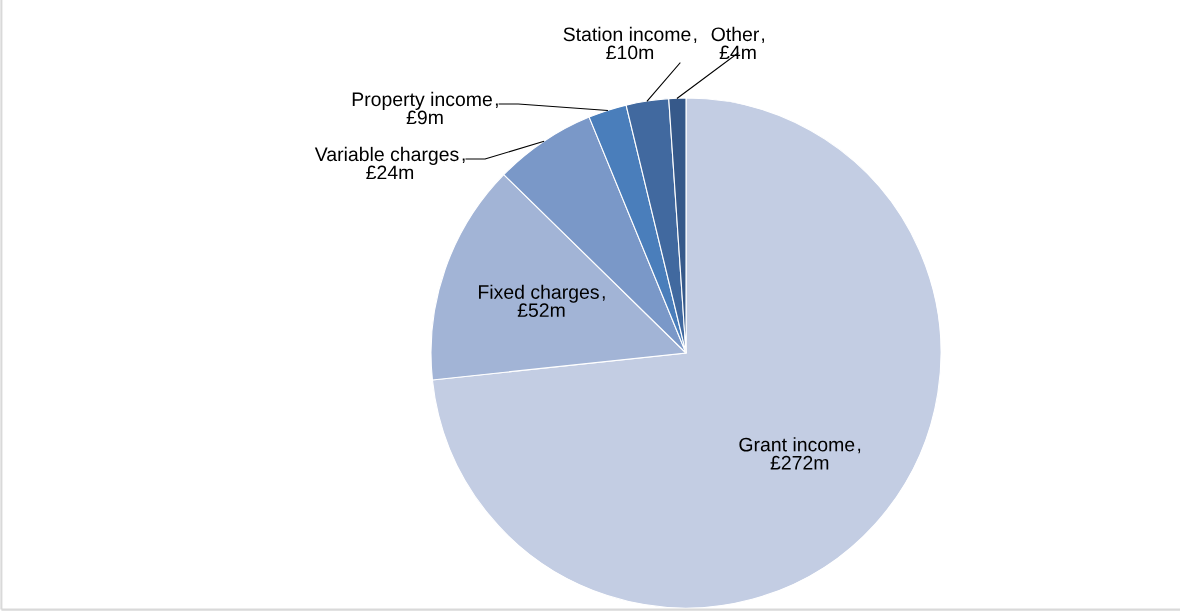 Image resolution: width=1180 pixels, height=611 pixels. Describe the element at coordinates (799, 462) in the screenshot. I see `data-label: £272m` at that location.